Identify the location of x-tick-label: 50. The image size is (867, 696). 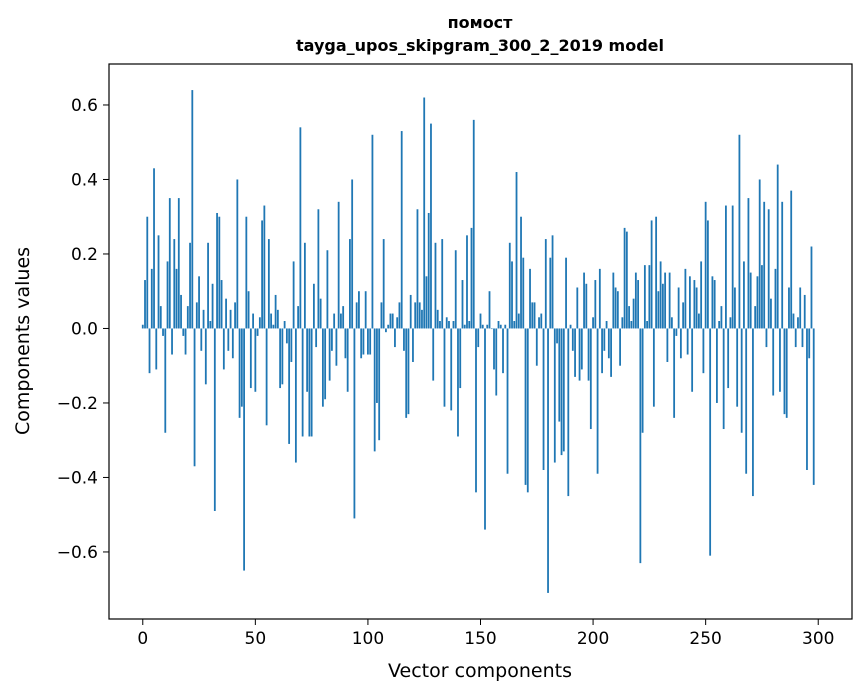
(256, 639).